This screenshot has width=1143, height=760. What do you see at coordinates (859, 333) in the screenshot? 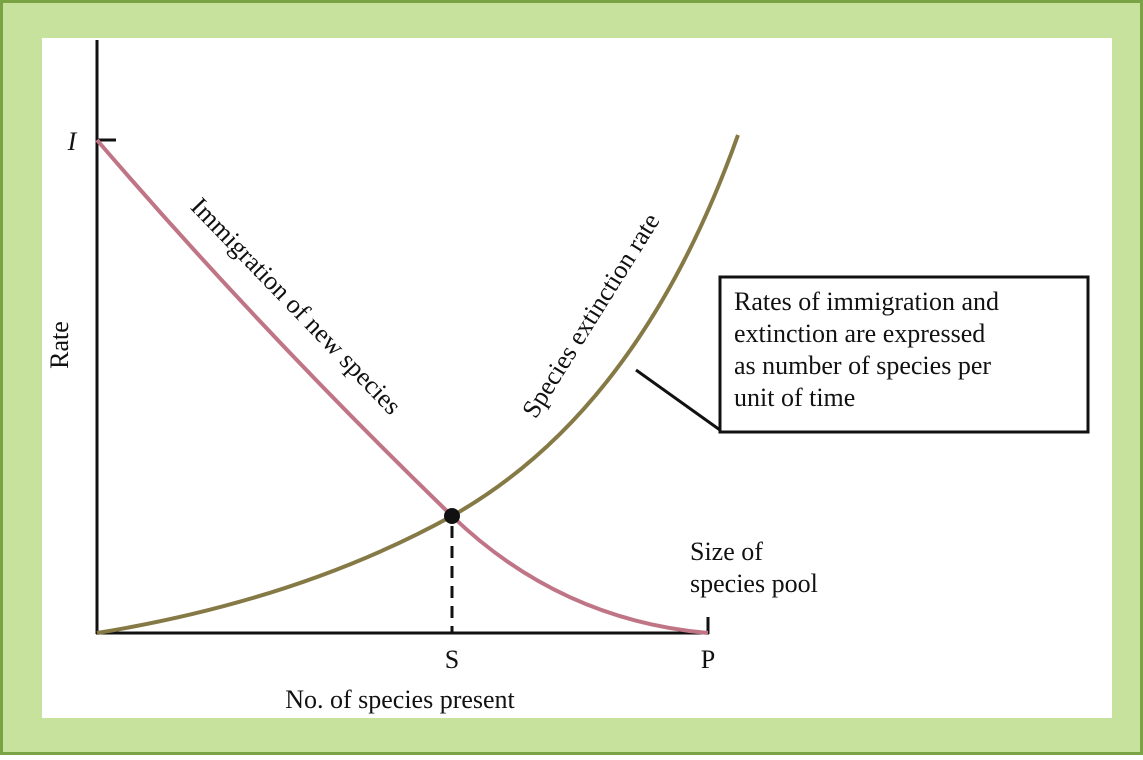
I see `callout-line: extinction are expressed` at bounding box center [859, 333].